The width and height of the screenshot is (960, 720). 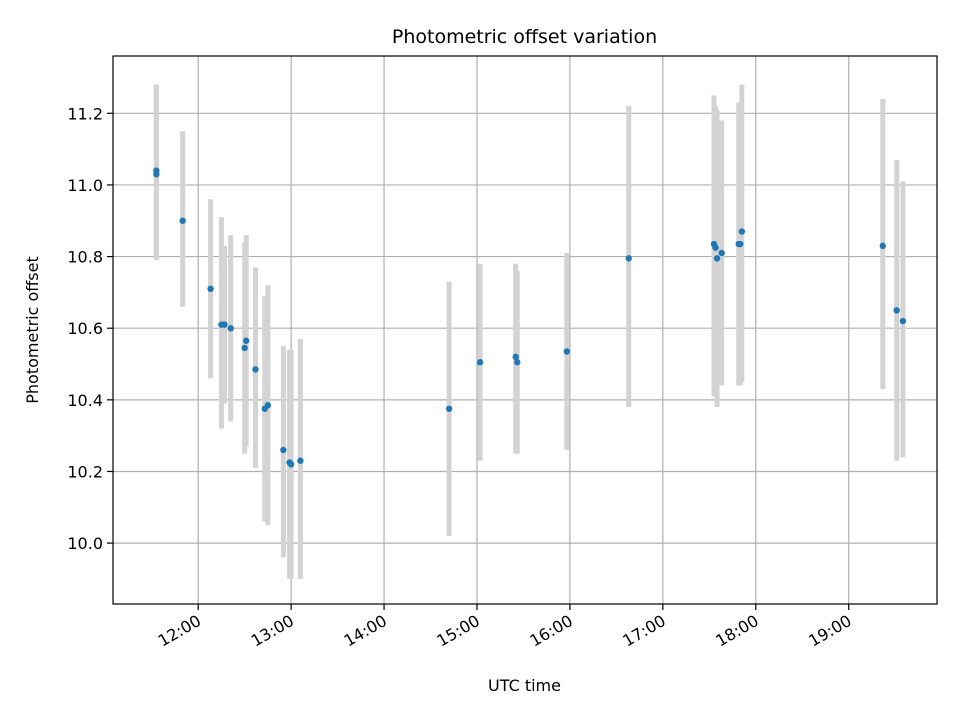 What do you see at coordinates (179, 631) in the screenshot?
I see `x-tick-label: 12:00` at bounding box center [179, 631].